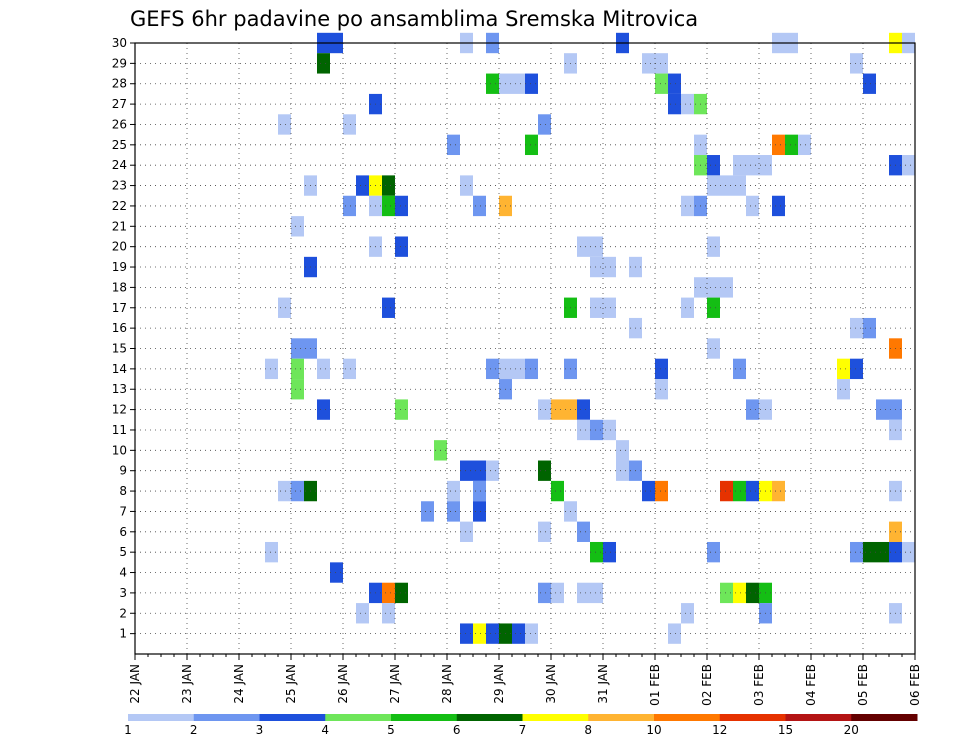 The width and height of the screenshot is (960, 742). I want to click on y-tick-label: 10, so click(119, 450).